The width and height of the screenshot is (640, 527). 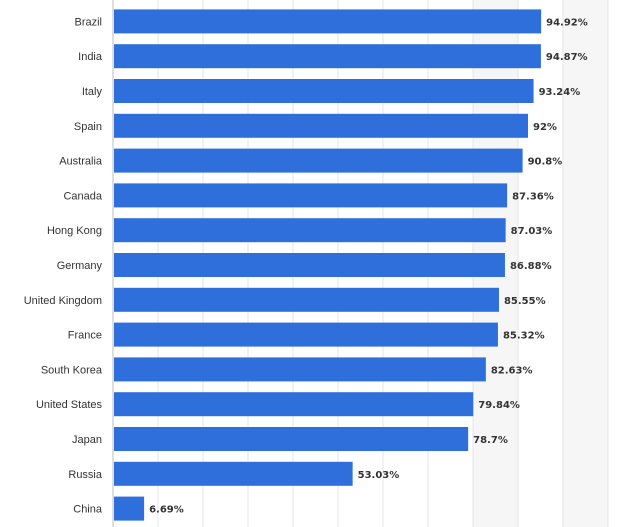 I want to click on category-label: France, so click(x=85, y=336).